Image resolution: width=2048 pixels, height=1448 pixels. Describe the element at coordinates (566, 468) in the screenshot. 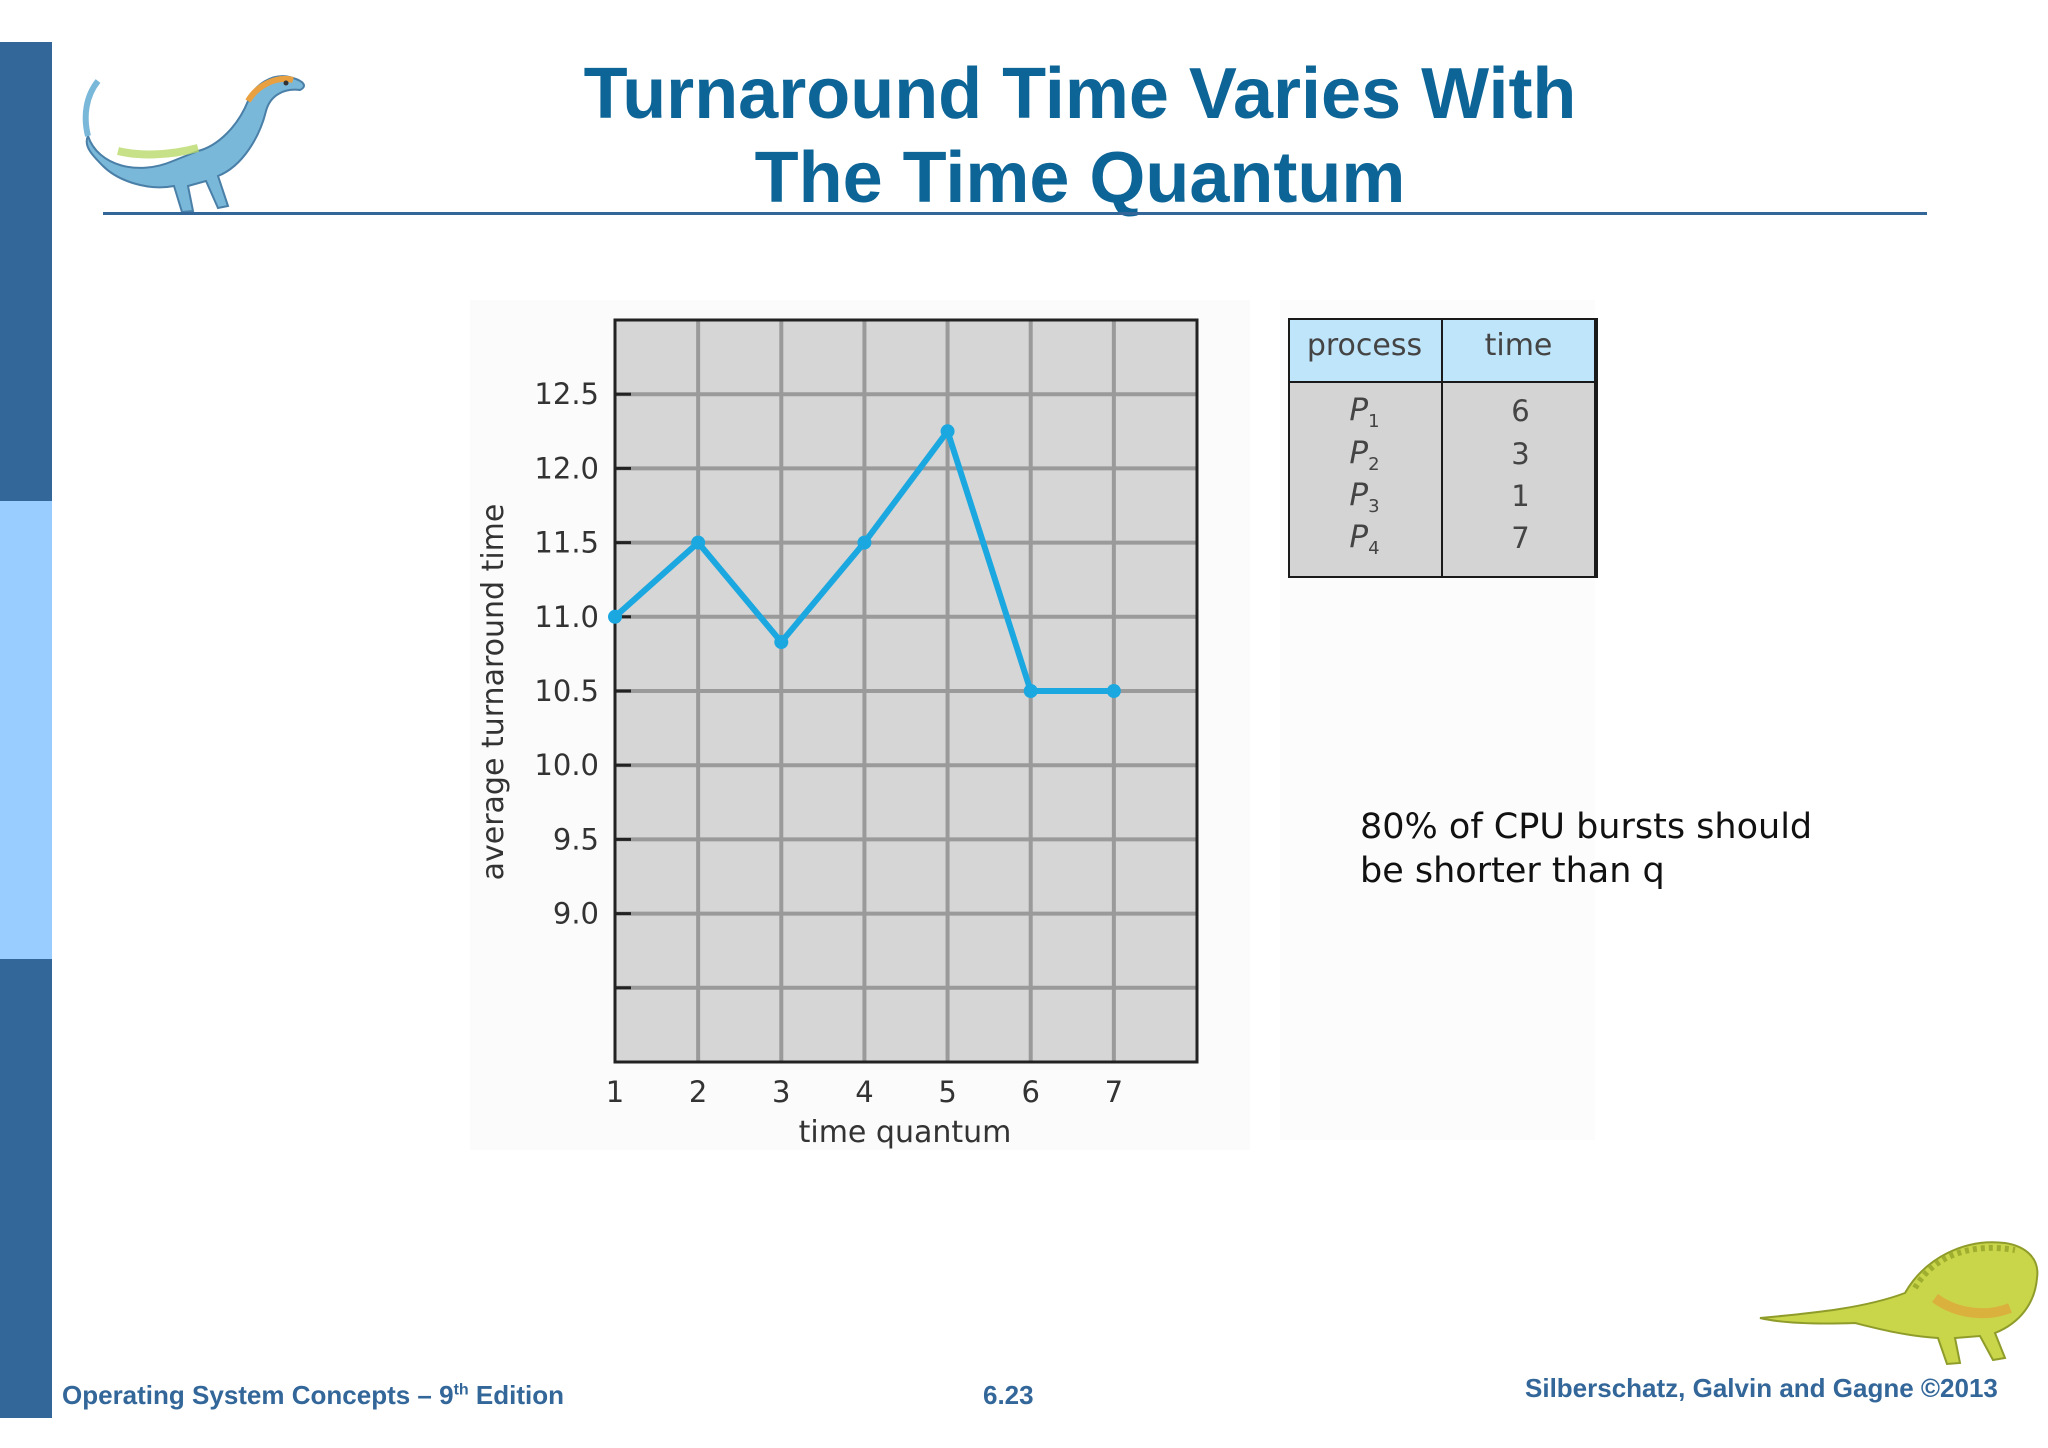

I see `y-tick-label: 12.0` at that location.